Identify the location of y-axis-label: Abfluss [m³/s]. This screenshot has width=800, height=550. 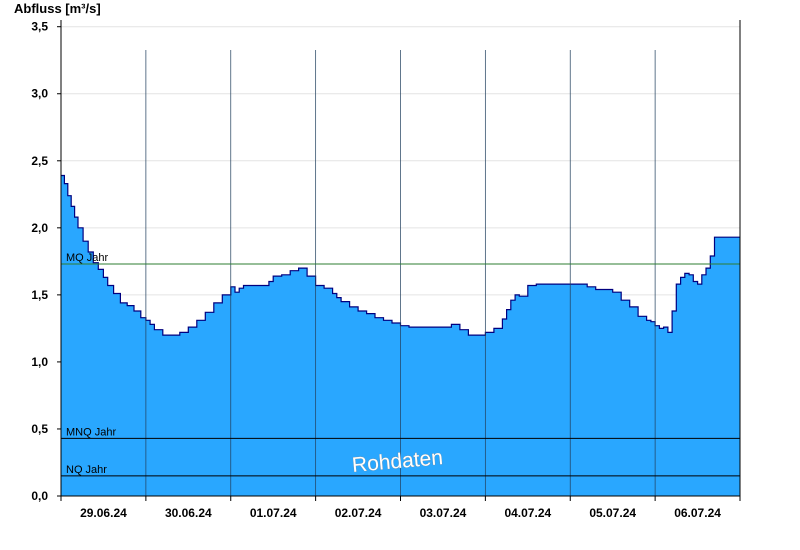
(57, 8).